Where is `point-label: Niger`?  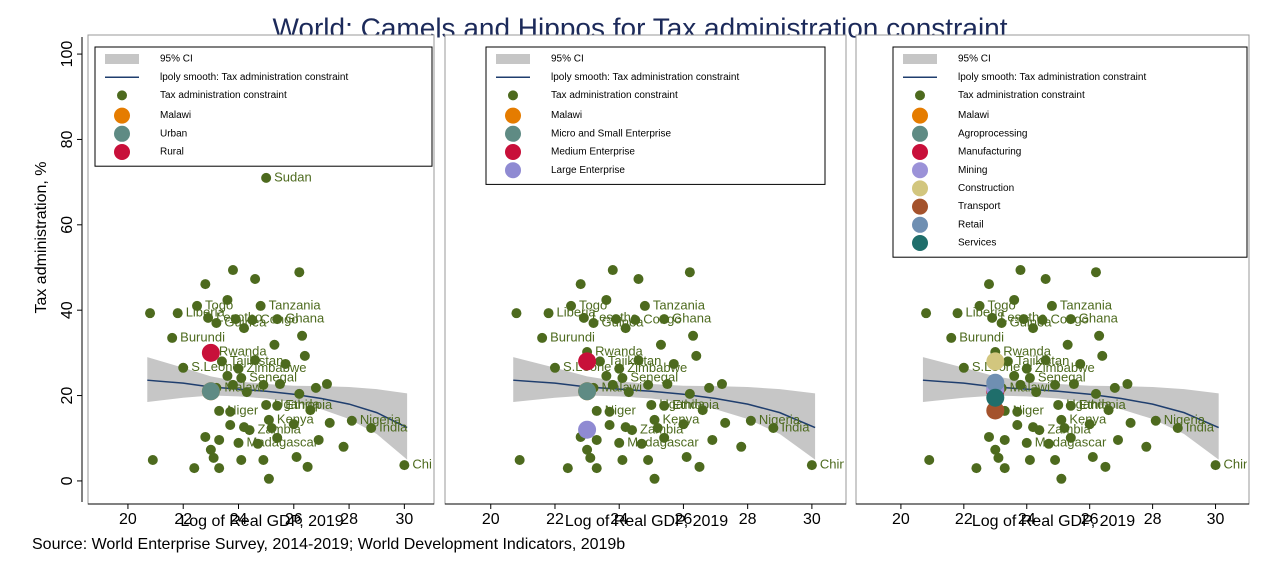
point-label: Niger is located at coordinates (1029, 409).